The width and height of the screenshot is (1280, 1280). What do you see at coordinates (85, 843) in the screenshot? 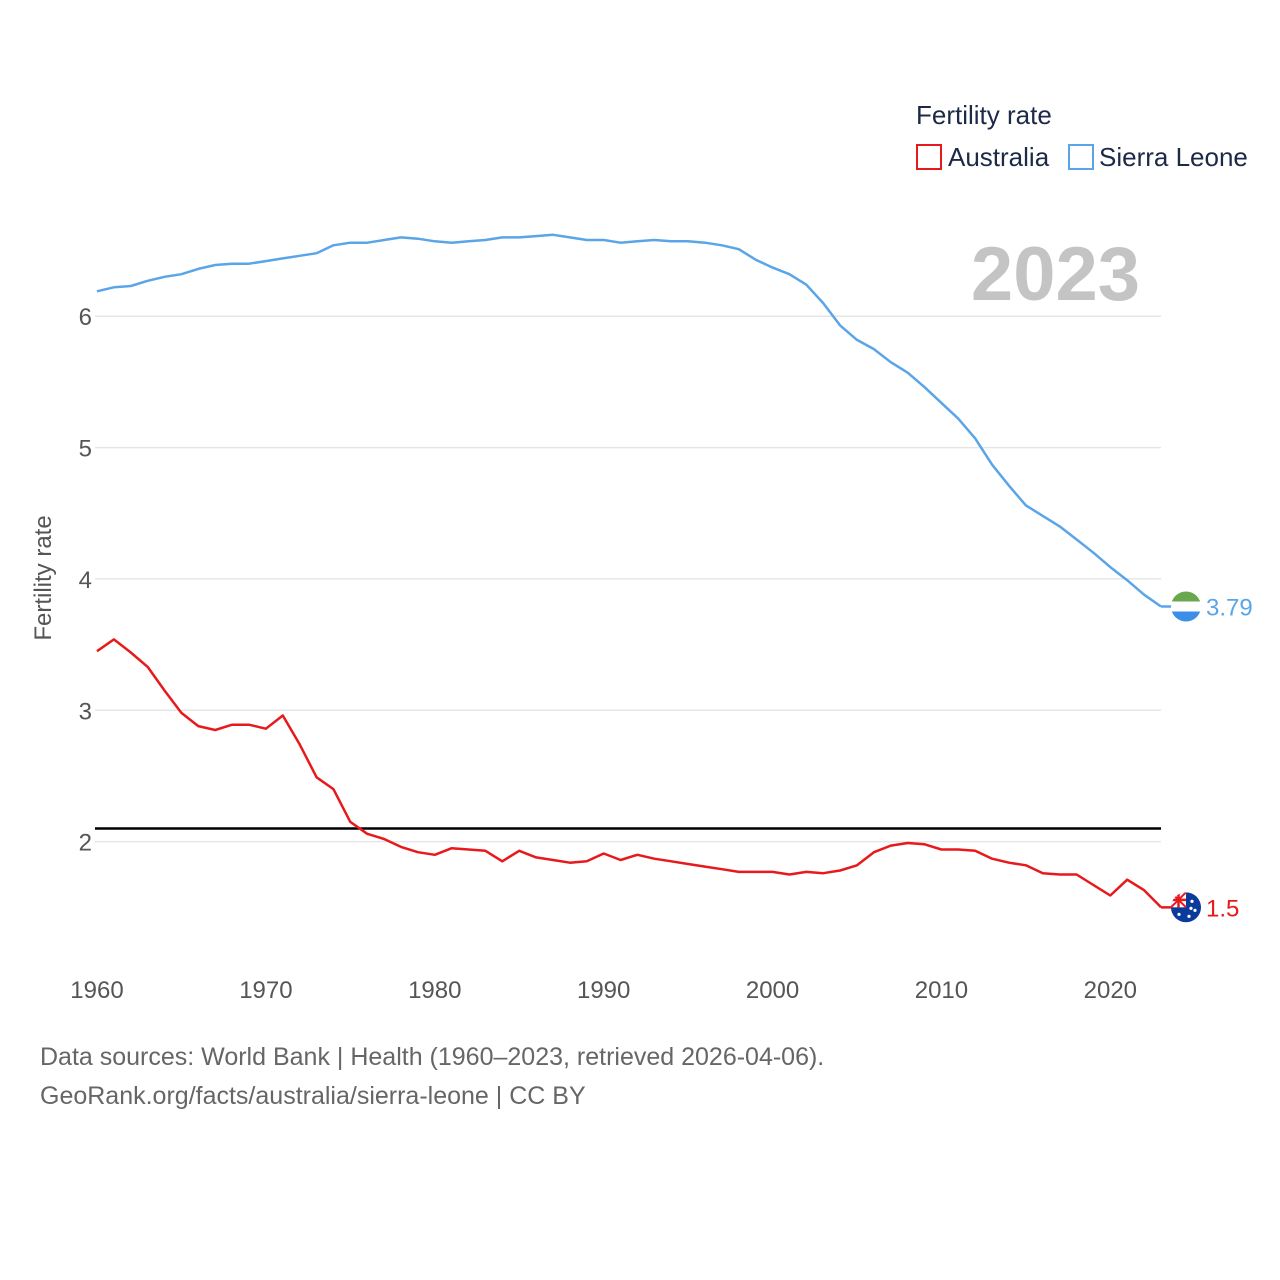
I see `y-tick-label-2: 2` at bounding box center [85, 843].